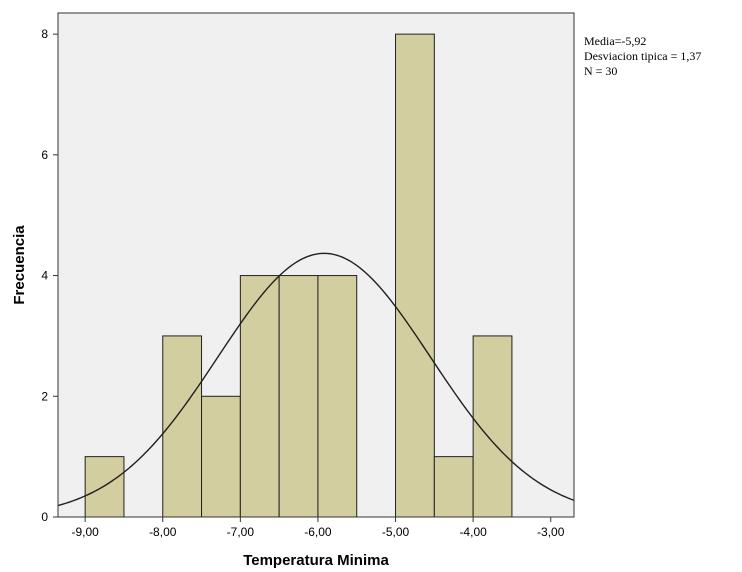 The height and width of the screenshot is (572, 742). Describe the element at coordinates (318, 532) in the screenshot. I see `x-tick-label: -6,00` at that location.